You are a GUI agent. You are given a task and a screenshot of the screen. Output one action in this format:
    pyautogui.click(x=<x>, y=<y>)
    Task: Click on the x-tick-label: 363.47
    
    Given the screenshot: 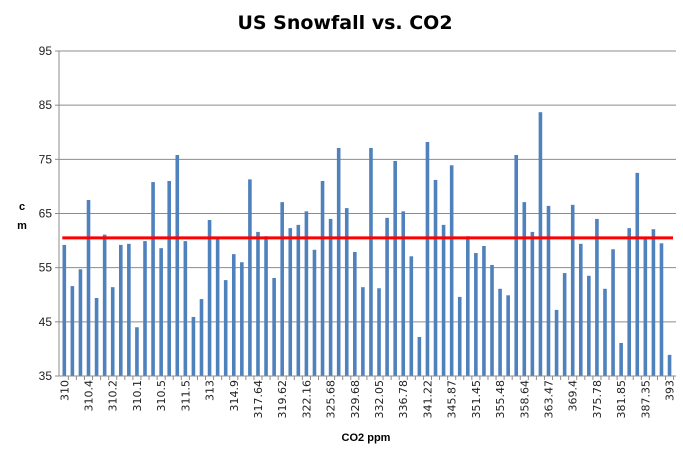 What is the action you would take?
    pyautogui.click(x=549, y=399)
    